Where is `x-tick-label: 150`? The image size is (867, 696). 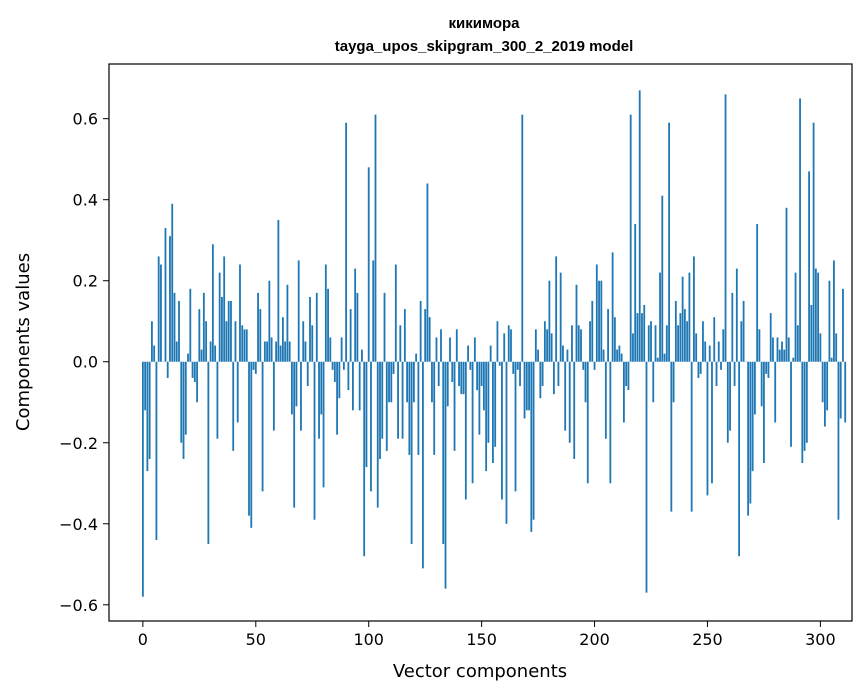 x-tick-label: 150 is located at coordinates (481, 639).